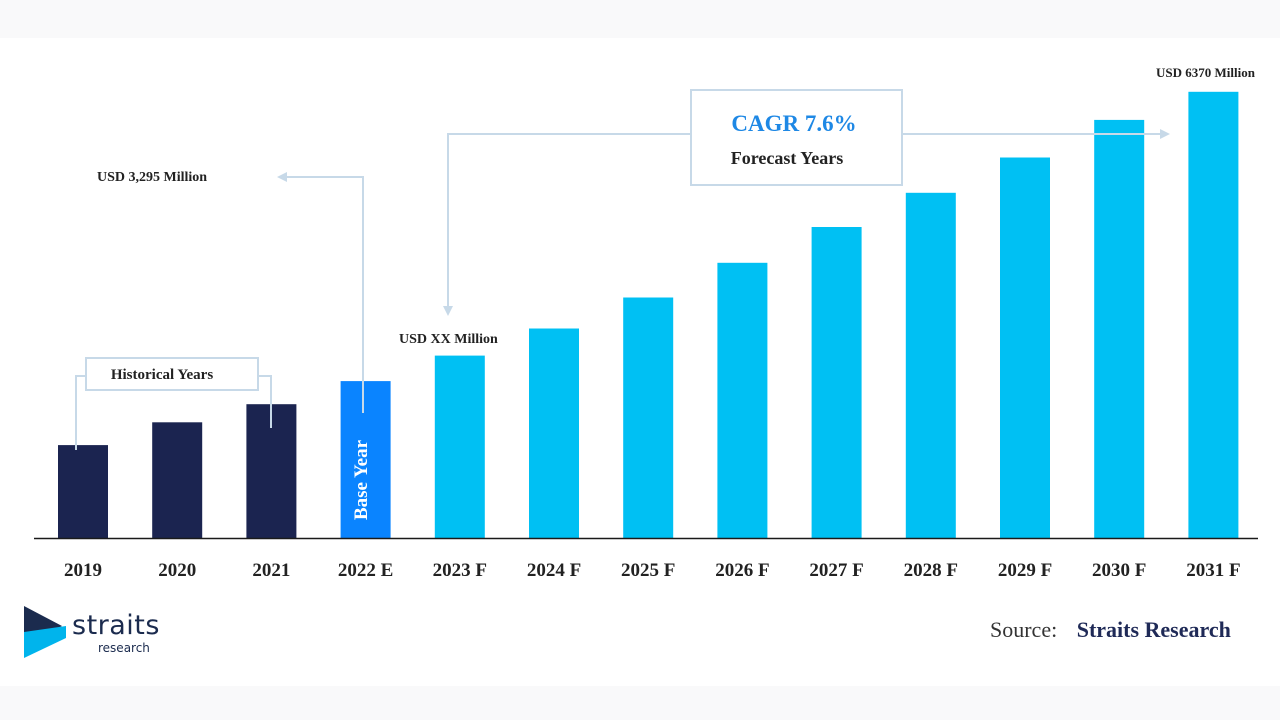 The height and width of the screenshot is (720, 1280). Describe the element at coordinates (177, 570) in the screenshot. I see `x-tick-label: 2020` at that location.